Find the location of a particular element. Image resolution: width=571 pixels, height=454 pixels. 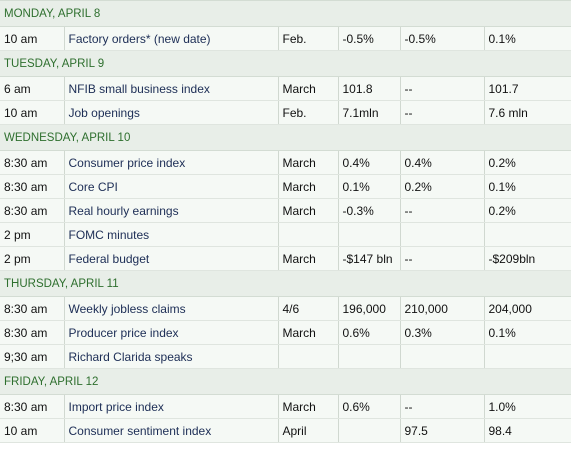

day-label: MONDAY, APRIL 8 is located at coordinates (285, 13).